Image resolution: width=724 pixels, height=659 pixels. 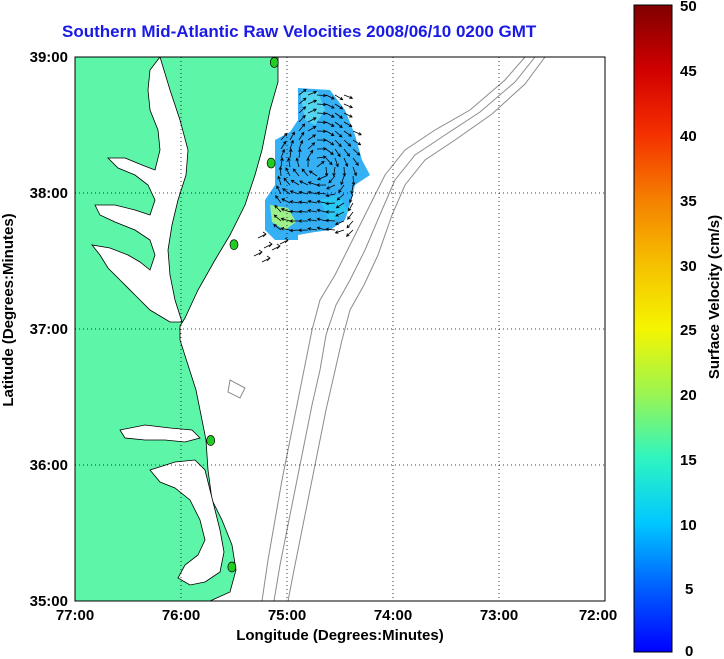 I want to click on y-ticks: 39:00 38:00 37:00 36:00 35:00, so click(x=49, y=329).